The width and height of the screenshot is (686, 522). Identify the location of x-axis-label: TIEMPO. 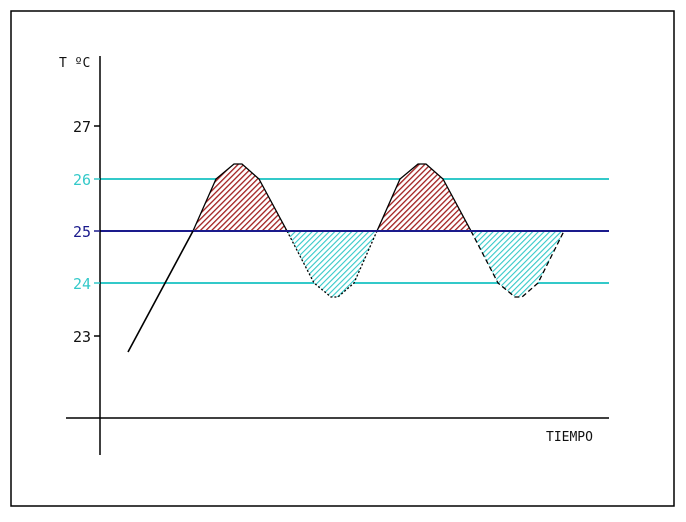
(569, 437).